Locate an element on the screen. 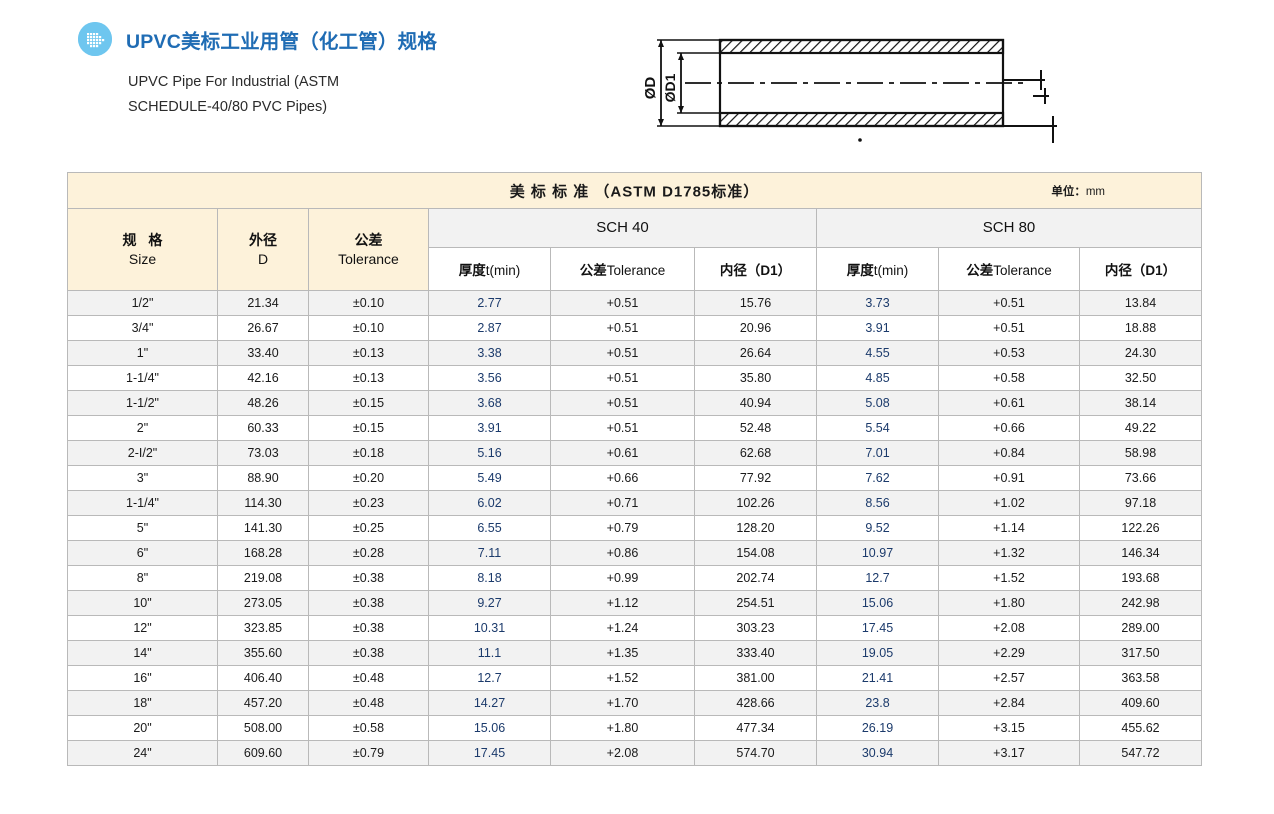 This screenshot has width=1274, height=814. cell-sch40-tolerance: +0.79 is located at coordinates (622, 528).